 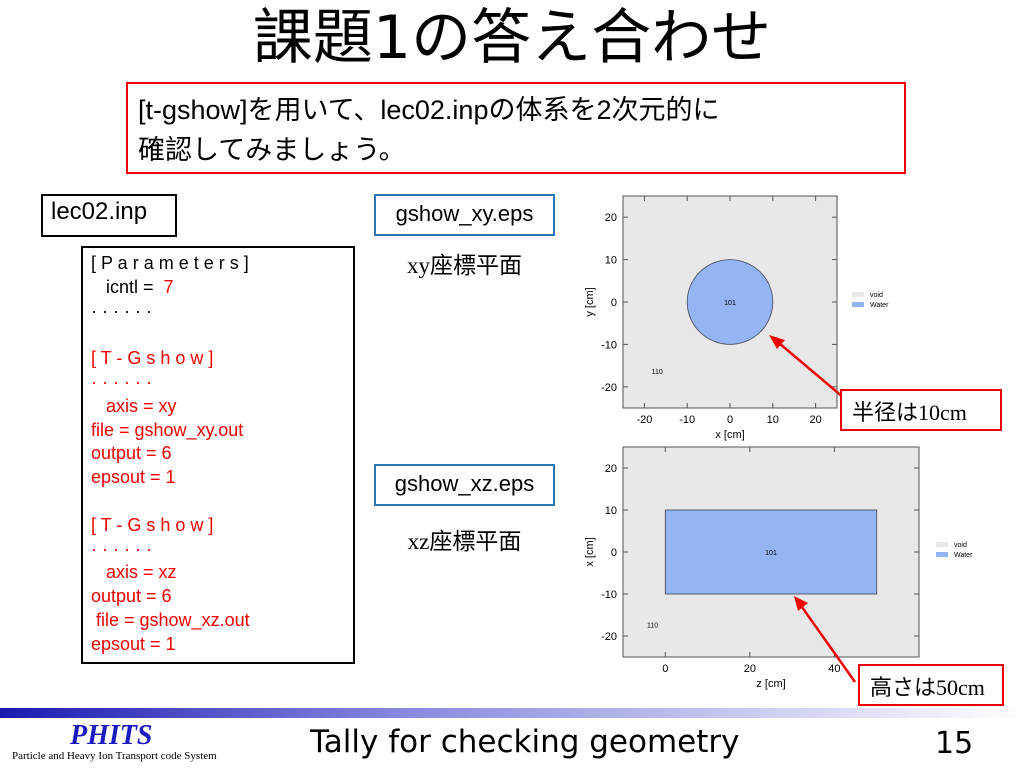 What do you see at coordinates (525, 742) in the screenshot?
I see `footer-title: Tally for checking geometry` at bounding box center [525, 742].